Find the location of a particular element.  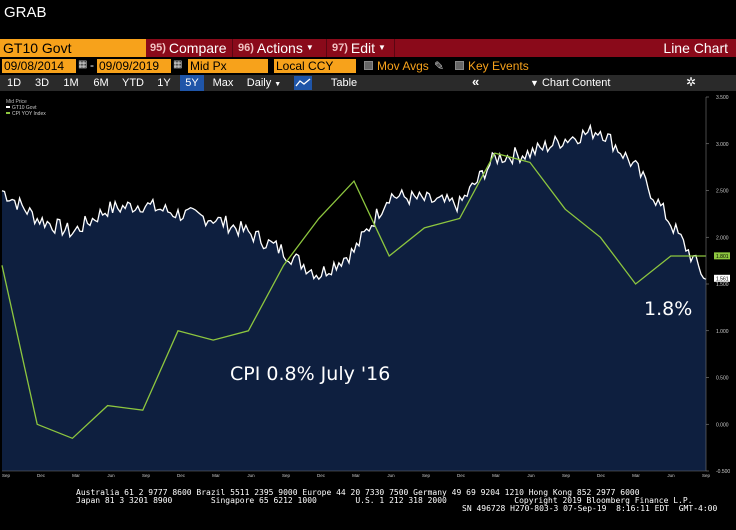

key-events-checkbox is located at coordinates (459, 65).